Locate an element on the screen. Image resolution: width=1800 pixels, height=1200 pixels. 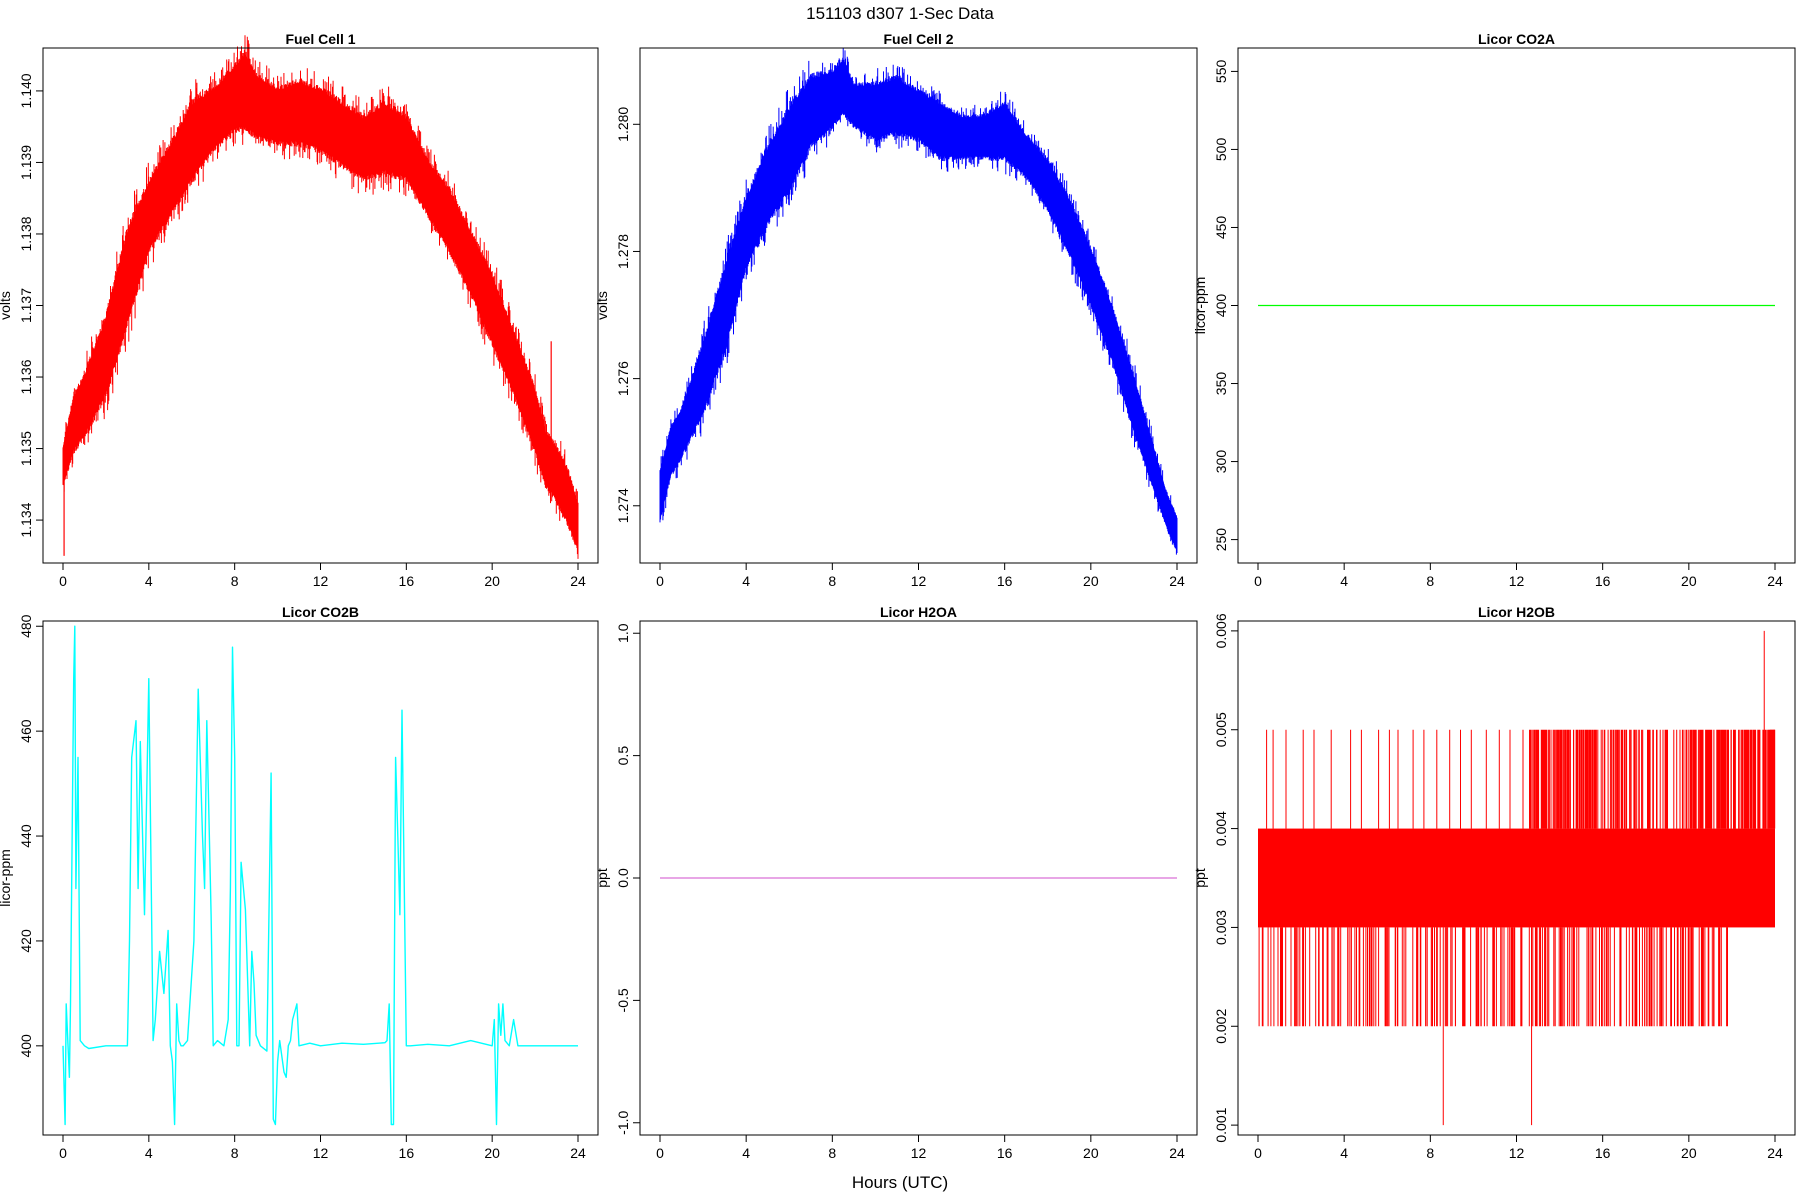
series-spikes is located at coordinates (1517, 878).